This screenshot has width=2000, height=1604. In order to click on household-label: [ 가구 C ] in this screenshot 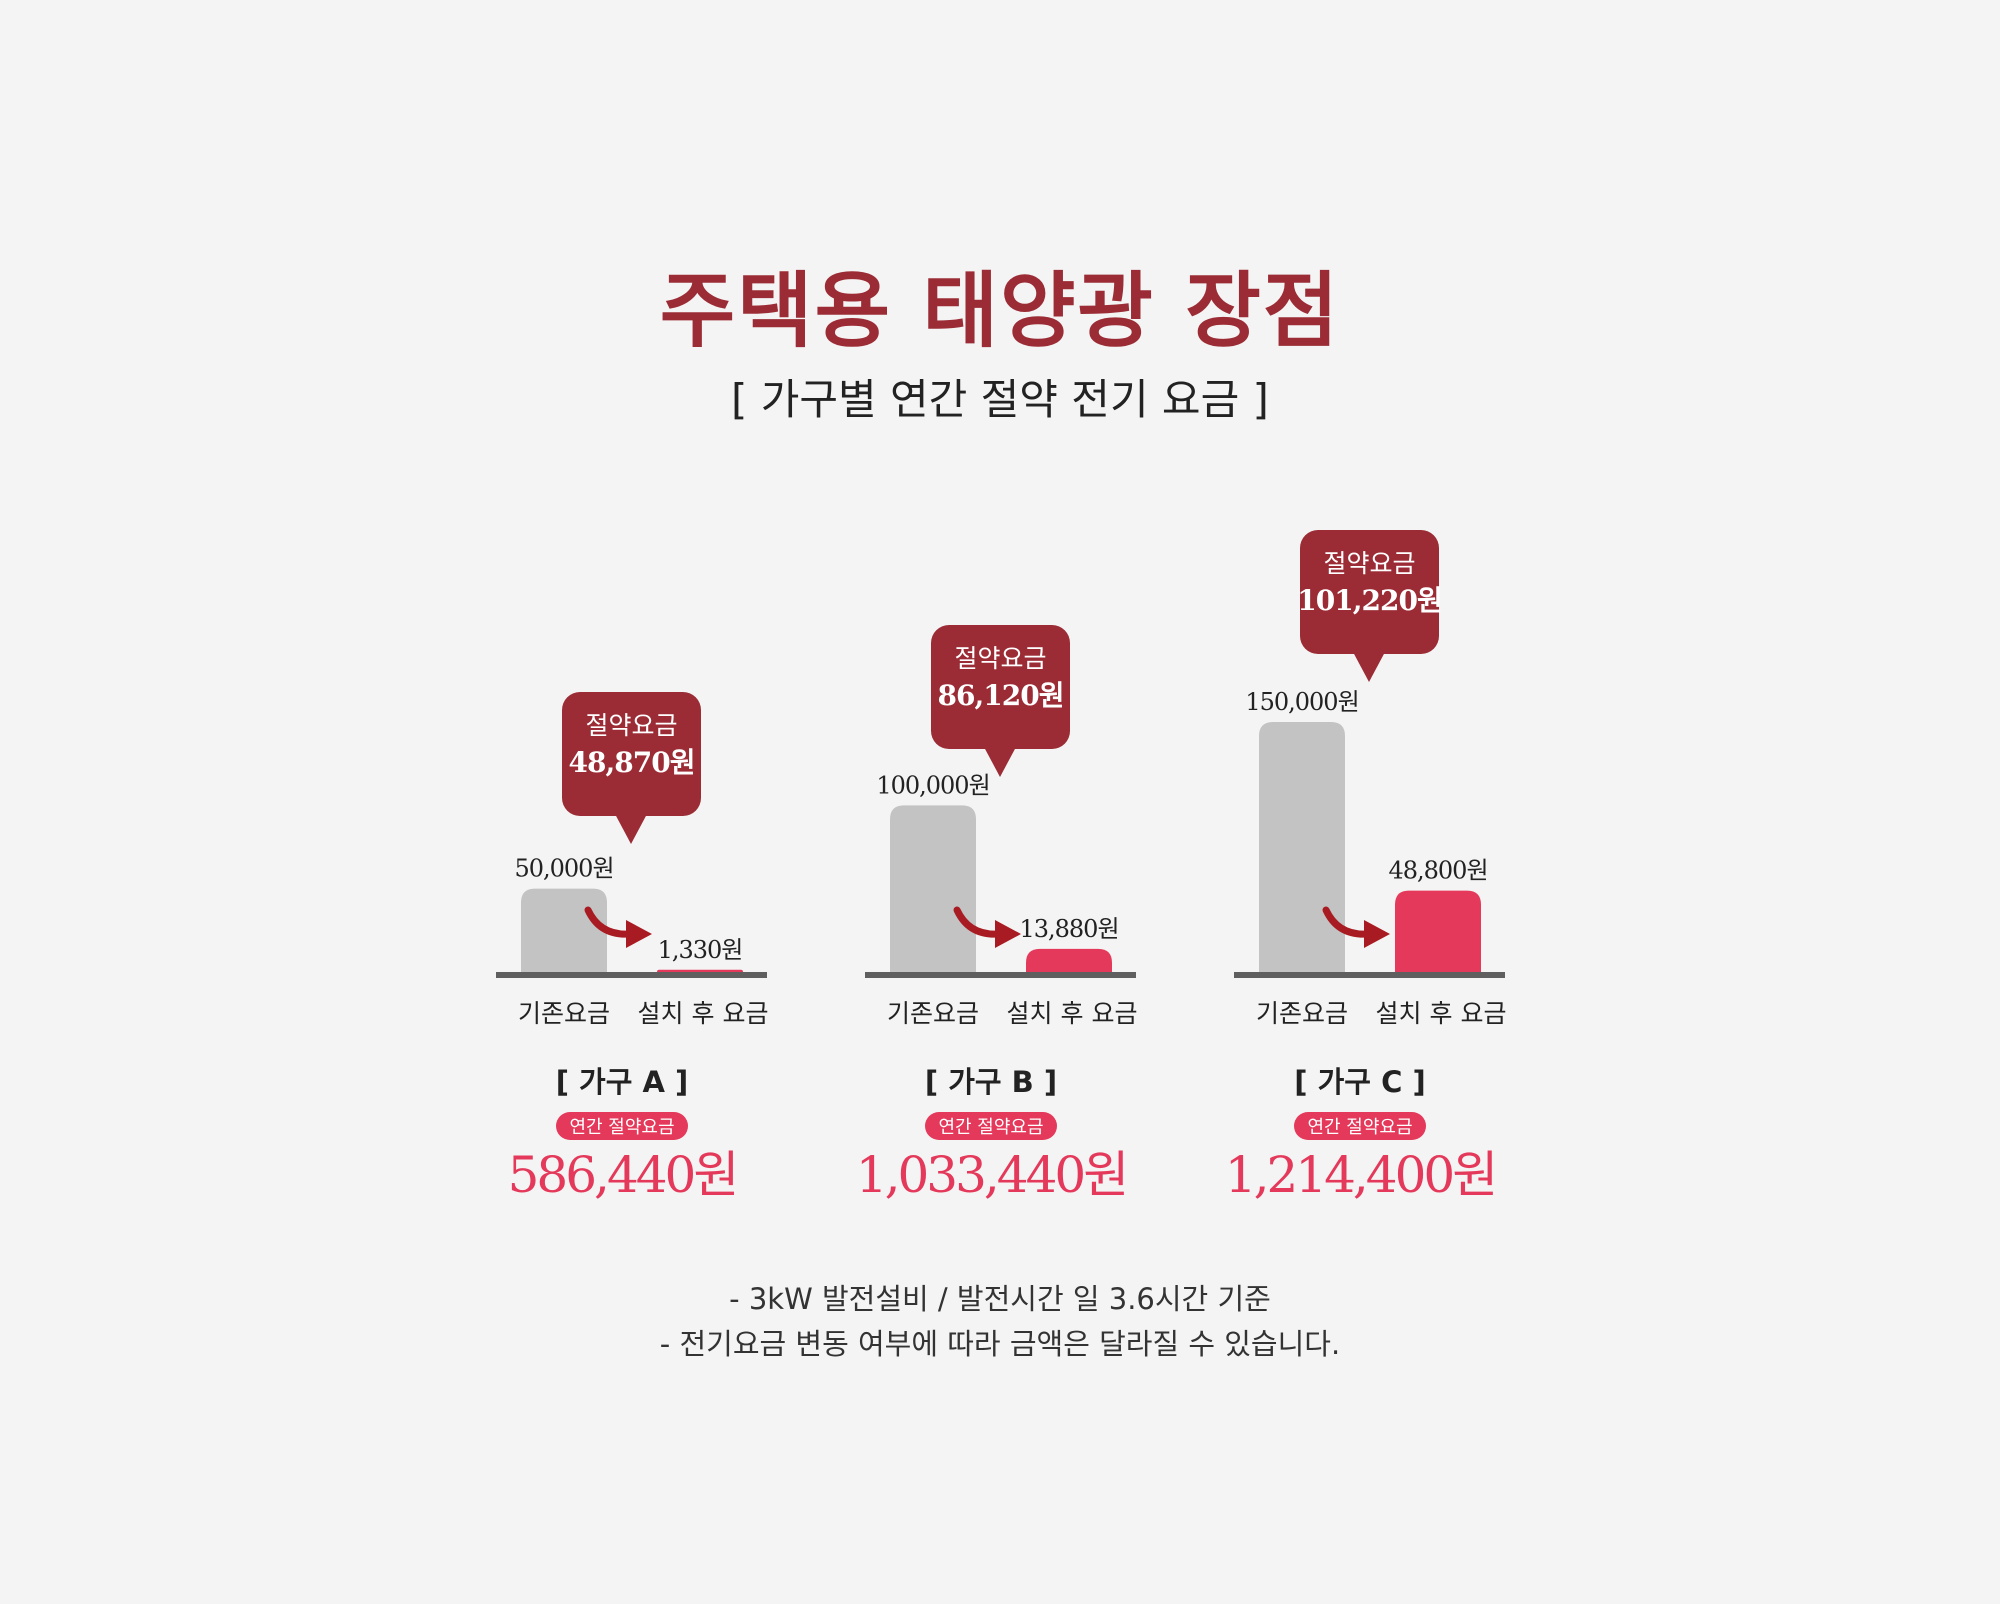, I will do `click(1359, 1082)`.